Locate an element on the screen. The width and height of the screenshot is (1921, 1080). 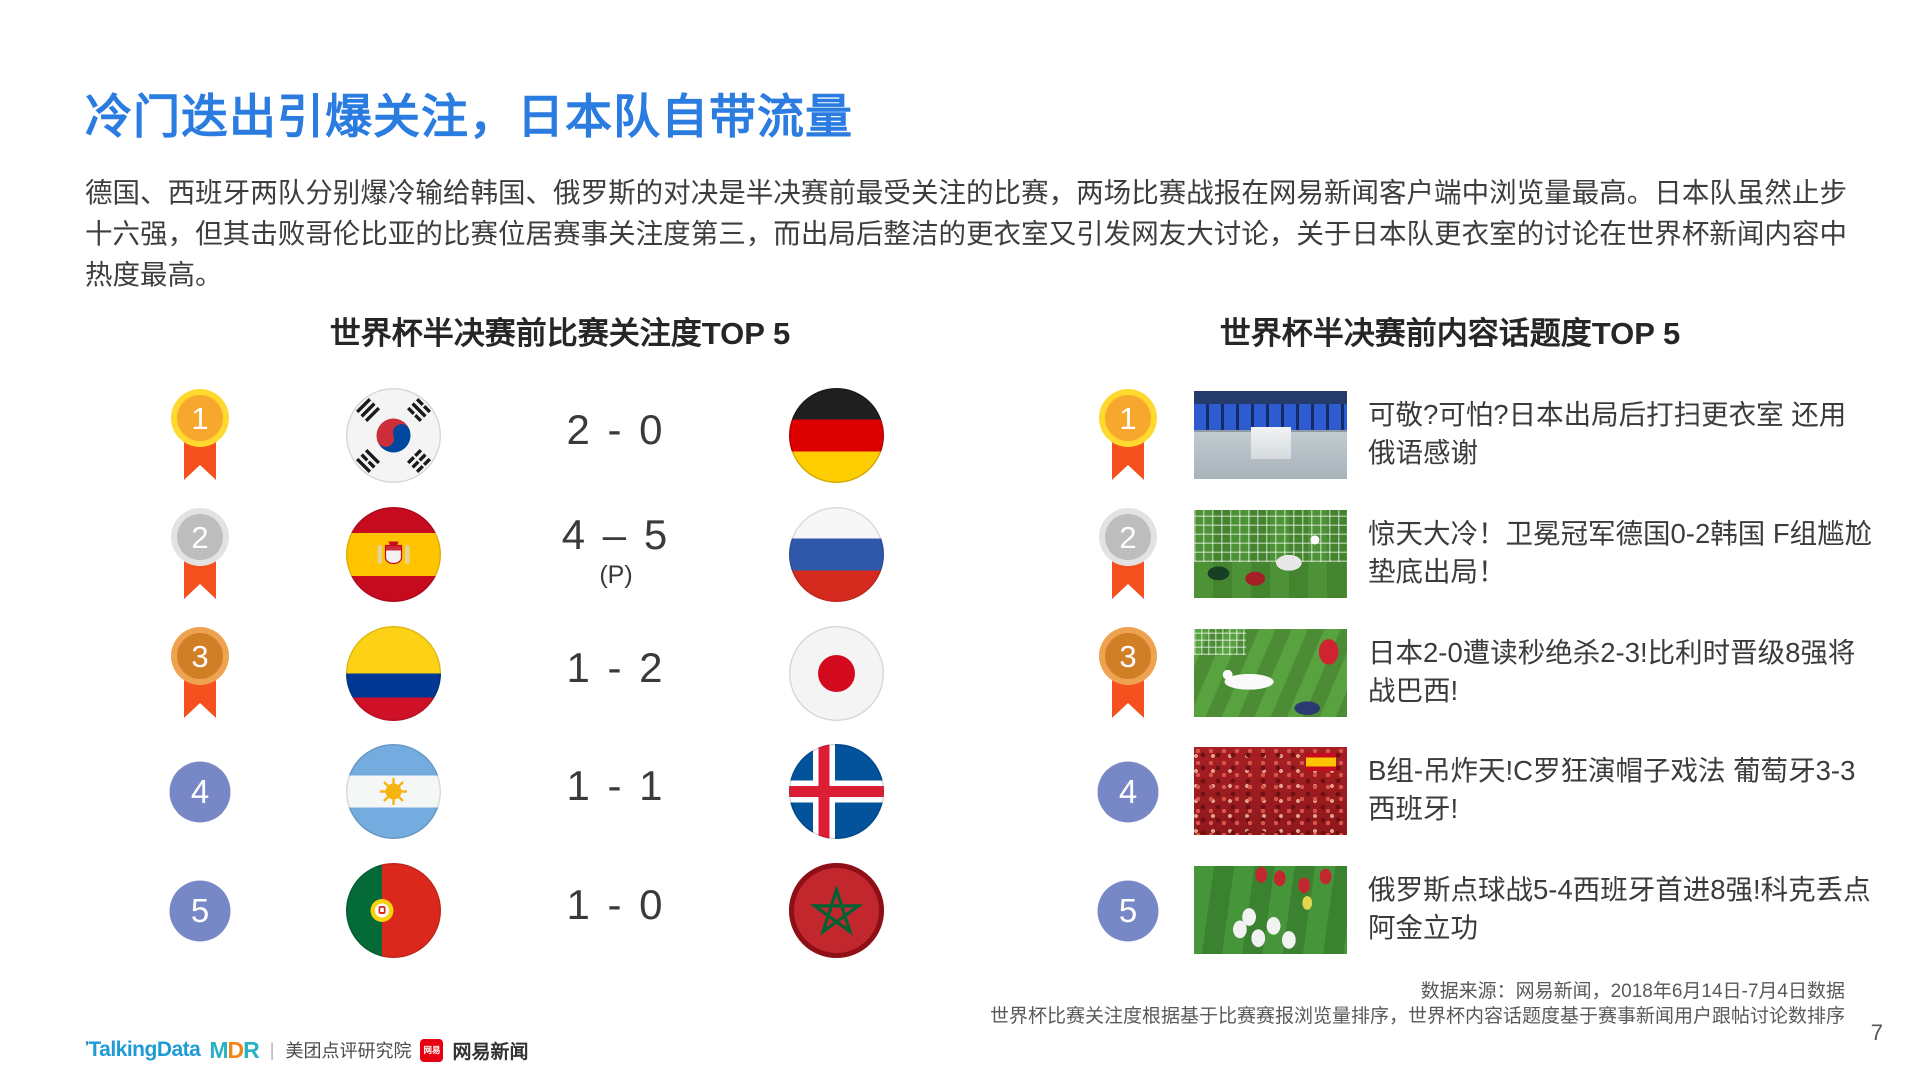
match-row: 1 2 - 0 is located at coordinates (960, 435).